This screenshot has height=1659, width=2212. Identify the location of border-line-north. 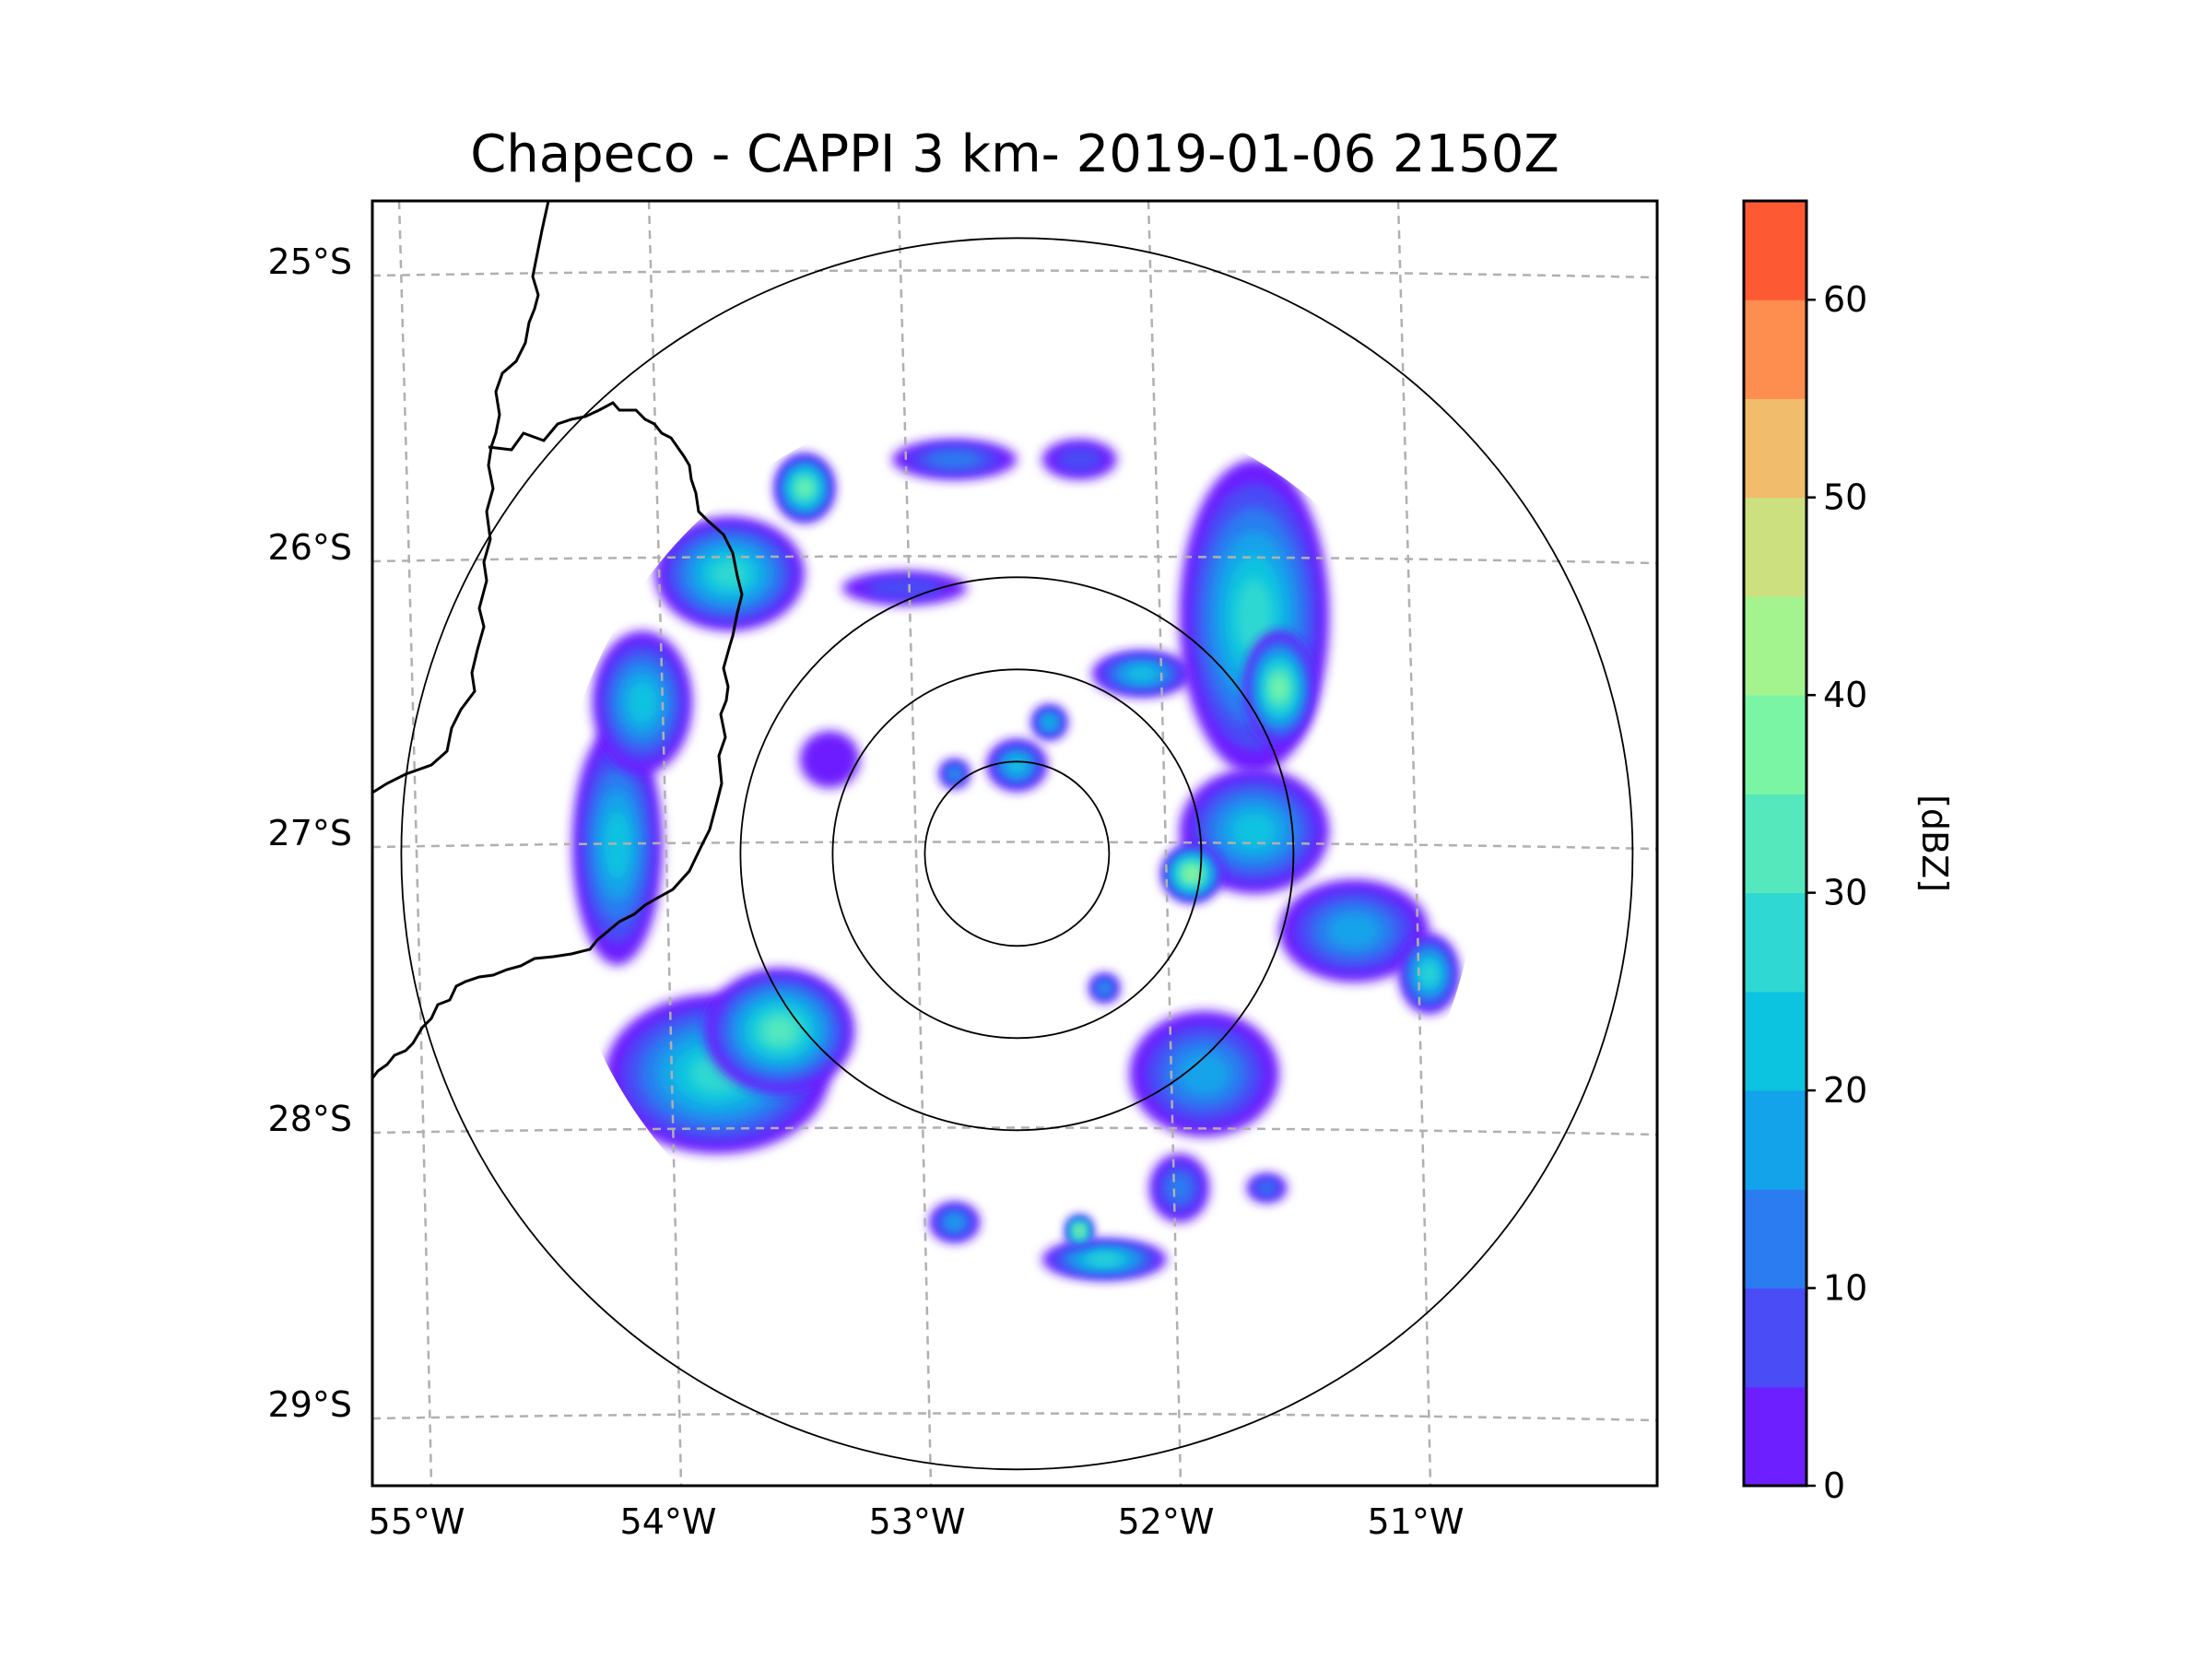
(616, 523).